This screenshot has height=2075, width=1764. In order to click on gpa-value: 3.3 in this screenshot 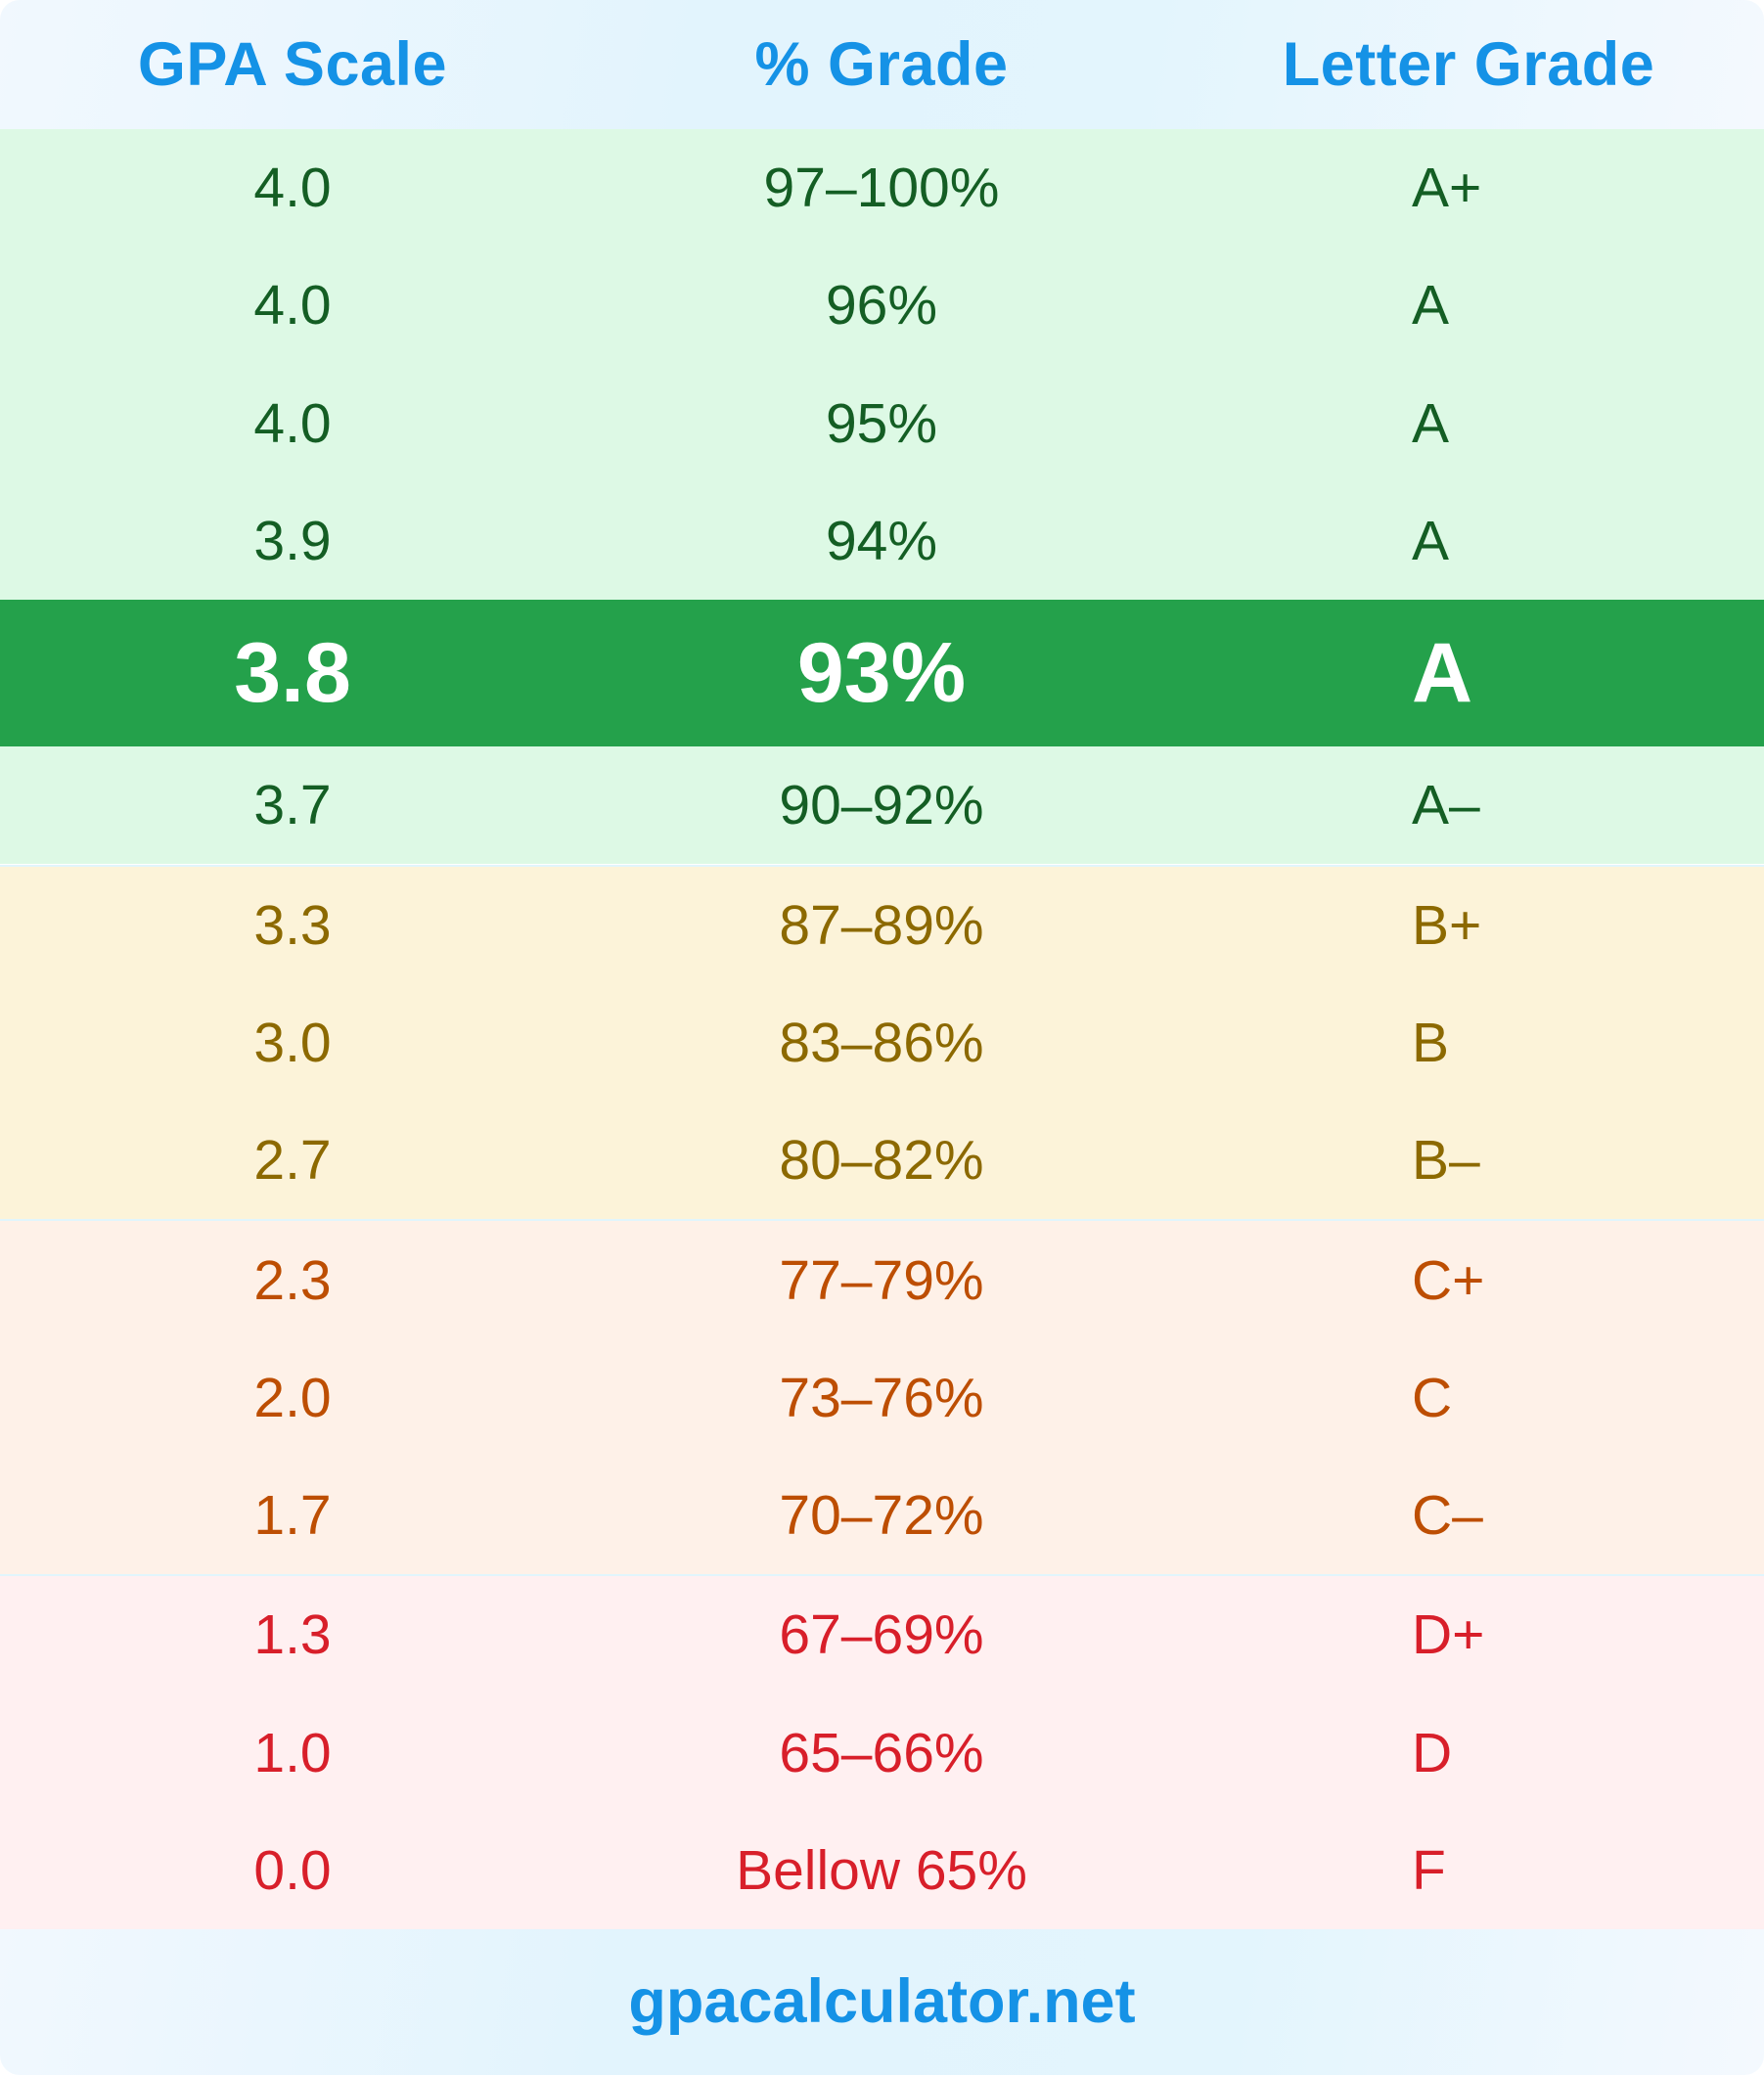, I will do `click(293, 925)`.